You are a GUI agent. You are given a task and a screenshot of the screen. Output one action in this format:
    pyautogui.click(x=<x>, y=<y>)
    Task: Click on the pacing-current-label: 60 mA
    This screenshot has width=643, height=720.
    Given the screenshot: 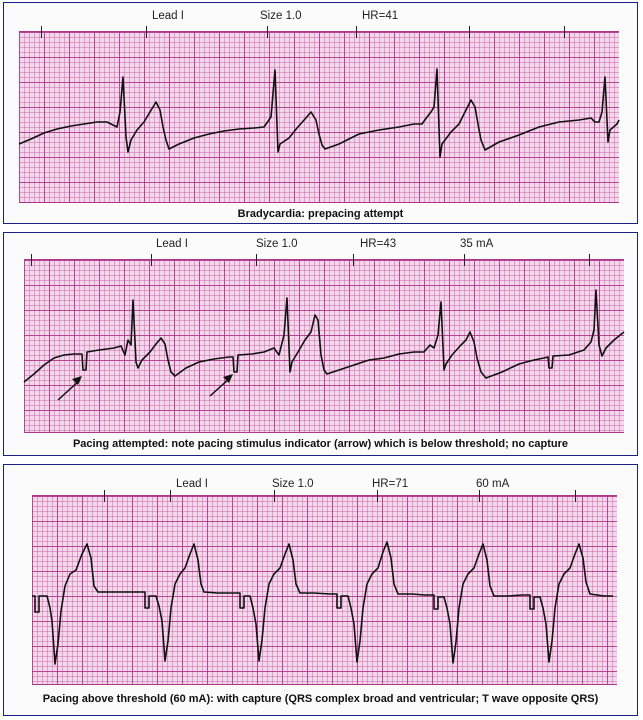 What is the action you would take?
    pyautogui.click(x=493, y=484)
    